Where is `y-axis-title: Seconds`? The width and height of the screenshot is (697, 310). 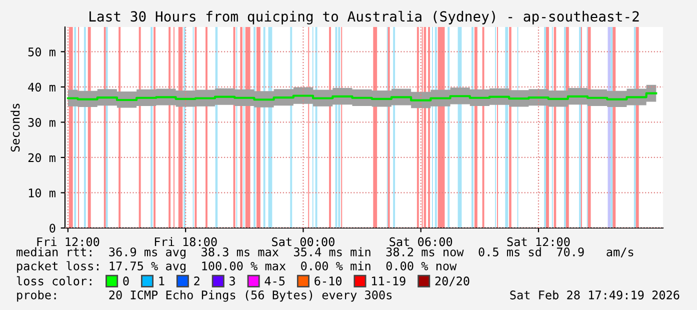 y-axis-title: Seconds is located at coordinates (15, 128).